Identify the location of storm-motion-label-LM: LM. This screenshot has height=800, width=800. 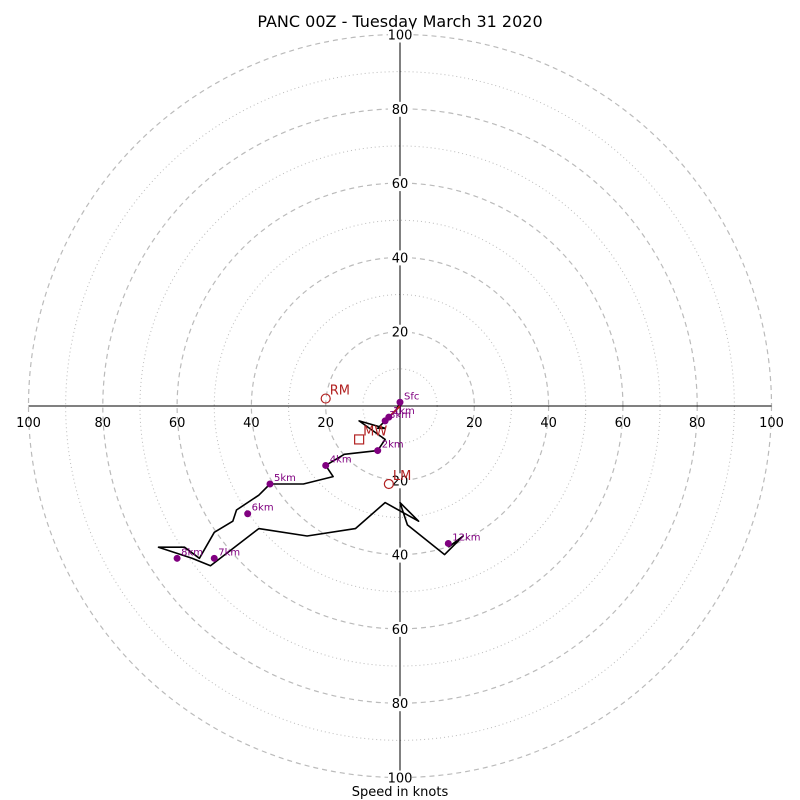
(402, 476).